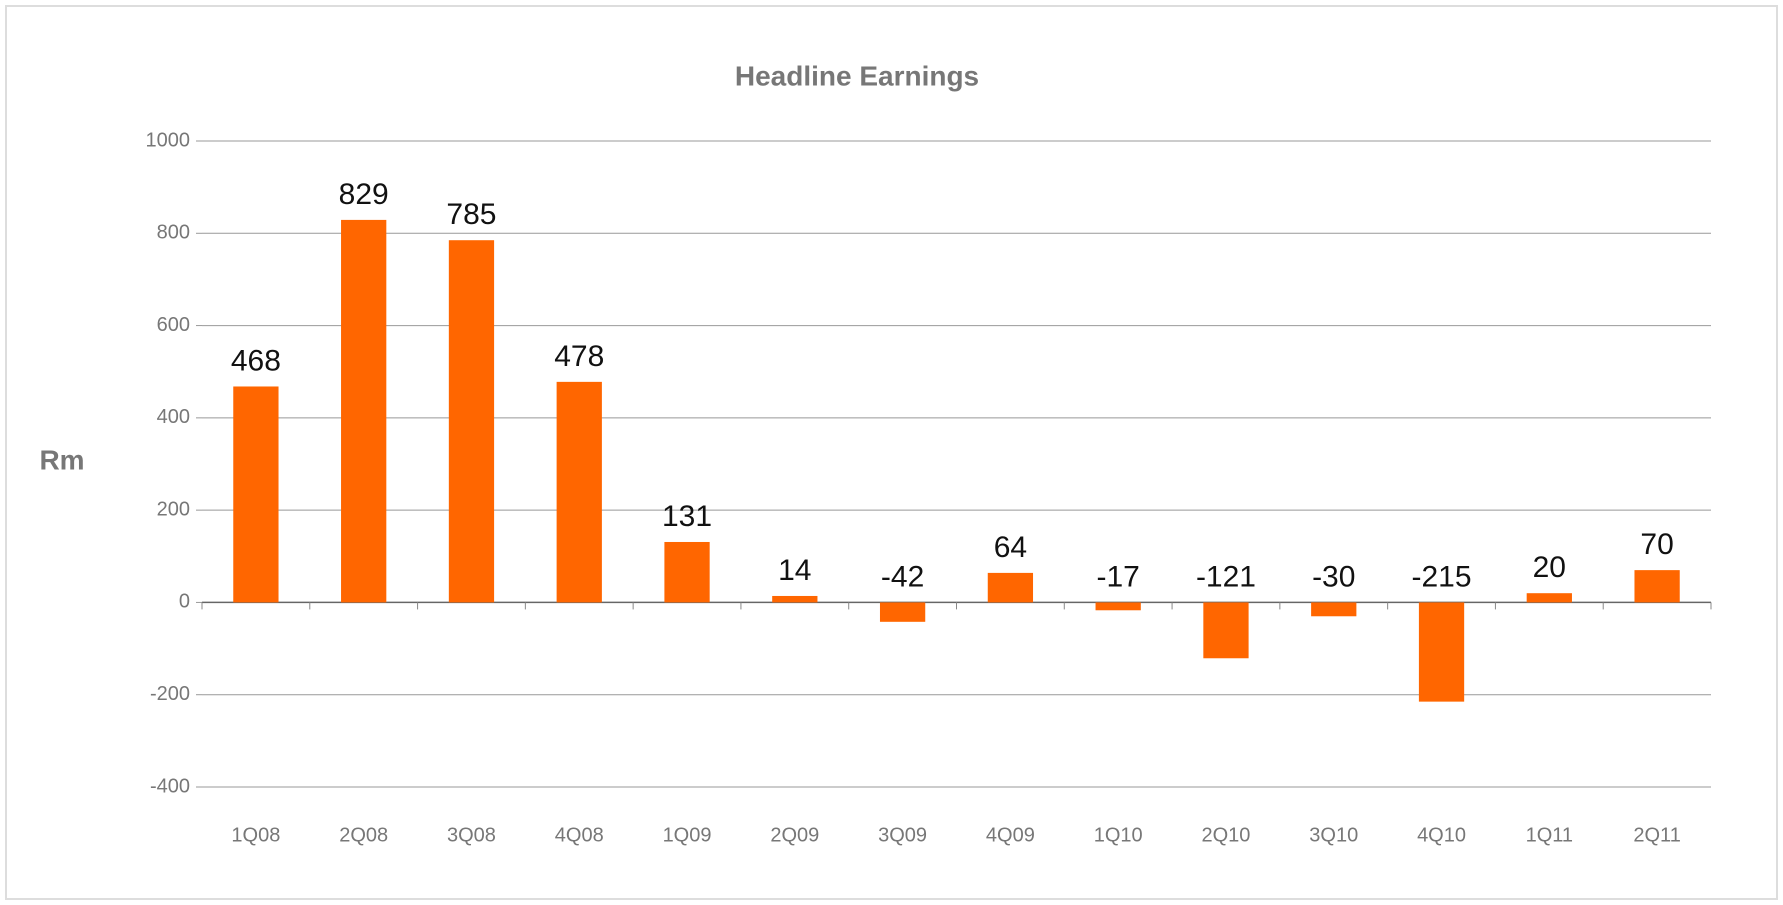  I want to click on data-label: 20, so click(1549, 567).